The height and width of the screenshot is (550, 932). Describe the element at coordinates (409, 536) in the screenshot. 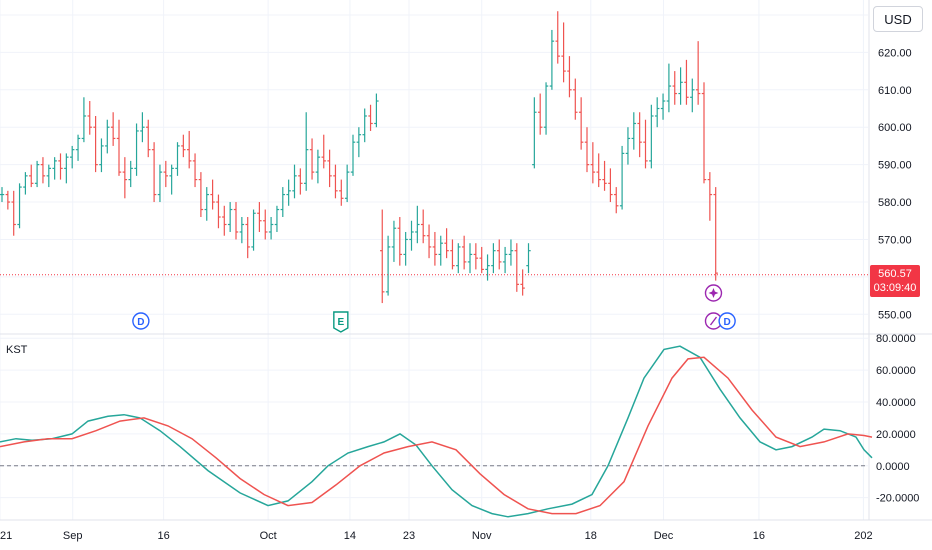

I see `x-tick-label: 23` at that location.